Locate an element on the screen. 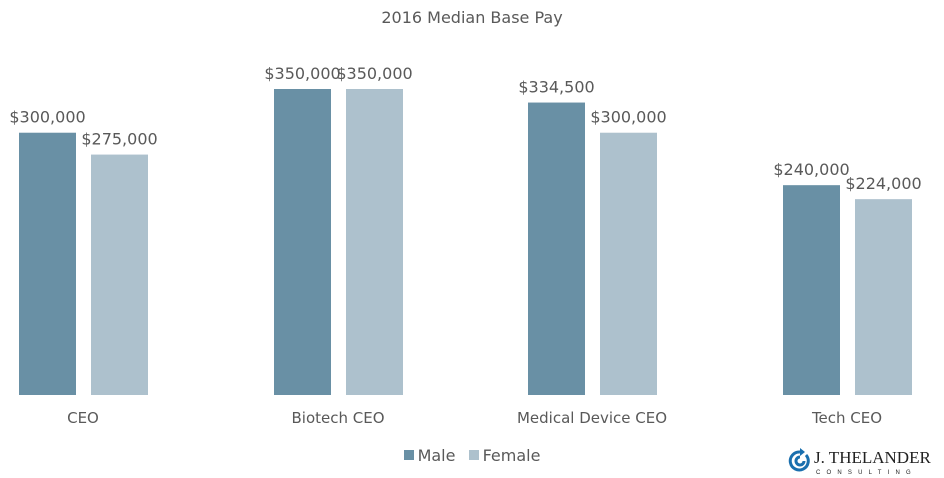  chart-title: 2016 Median Base Pay is located at coordinates (472, 17).